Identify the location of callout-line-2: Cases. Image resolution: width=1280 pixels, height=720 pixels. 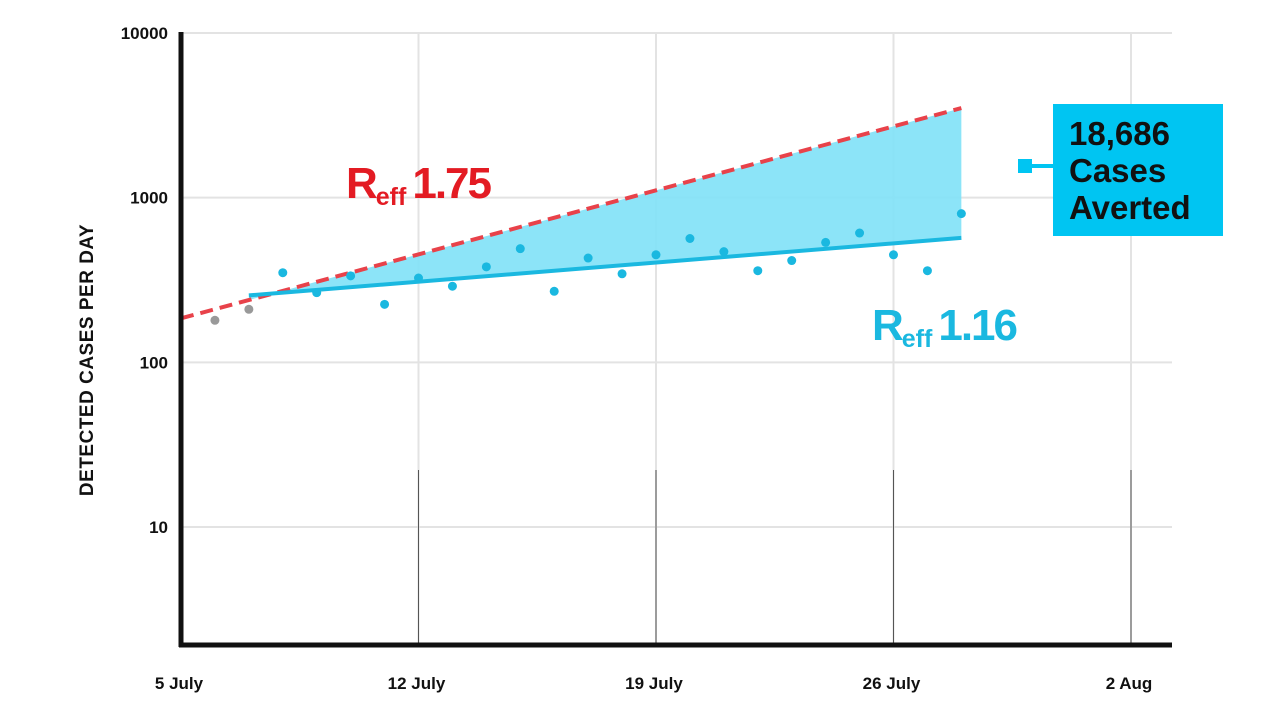
(1117, 170).